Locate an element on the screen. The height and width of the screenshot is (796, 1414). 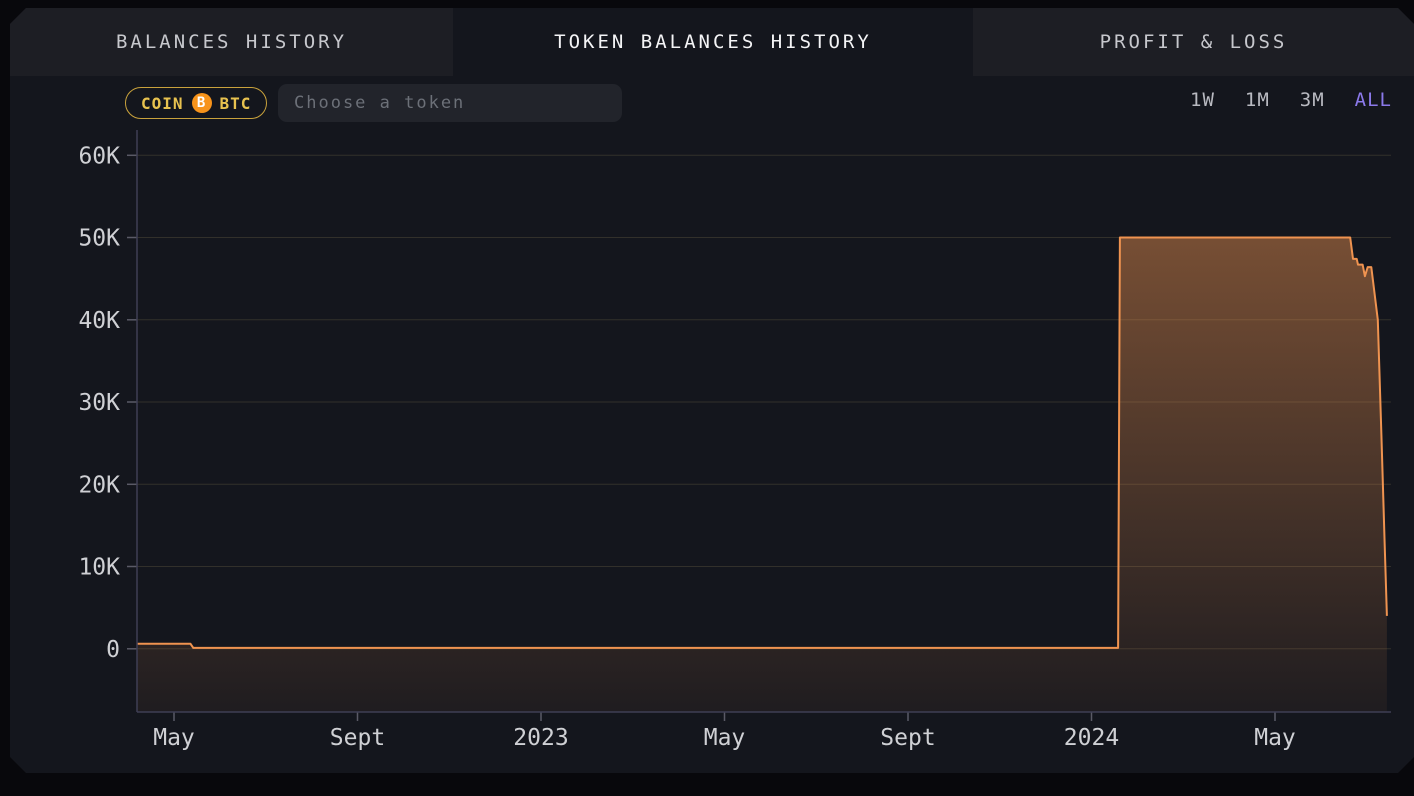
tab-label: PROFIT & LOSS is located at coordinates (1193, 42).